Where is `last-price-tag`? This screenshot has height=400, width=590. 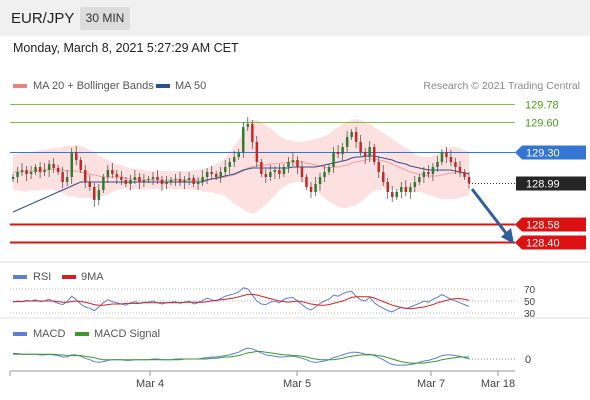 last-price-tag is located at coordinates (551, 183).